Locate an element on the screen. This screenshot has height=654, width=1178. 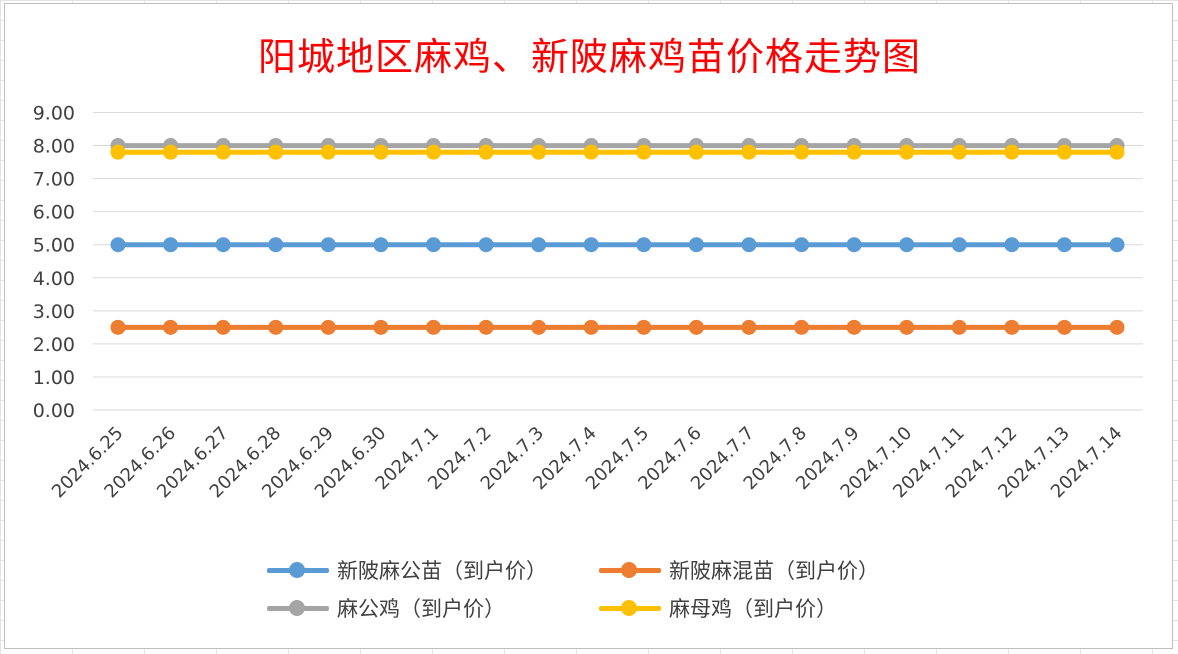
legend-item: 新陂麻公苗（到户价） is located at coordinates (433, 570).